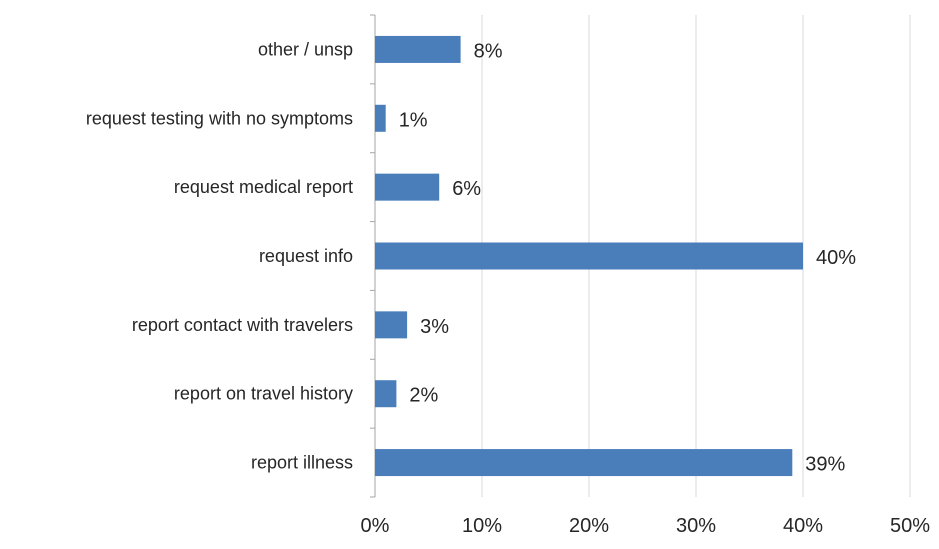 This screenshot has height=549, width=939. I want to click on x-tick-label: 50%, so click(910, 526).